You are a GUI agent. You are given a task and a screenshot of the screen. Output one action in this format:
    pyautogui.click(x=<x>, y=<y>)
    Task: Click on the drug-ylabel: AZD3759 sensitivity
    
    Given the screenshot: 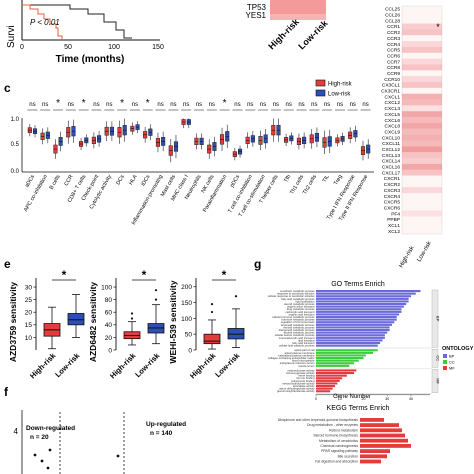 What is the action you would take?
    pyautogui.click(x=13, y=322)
    